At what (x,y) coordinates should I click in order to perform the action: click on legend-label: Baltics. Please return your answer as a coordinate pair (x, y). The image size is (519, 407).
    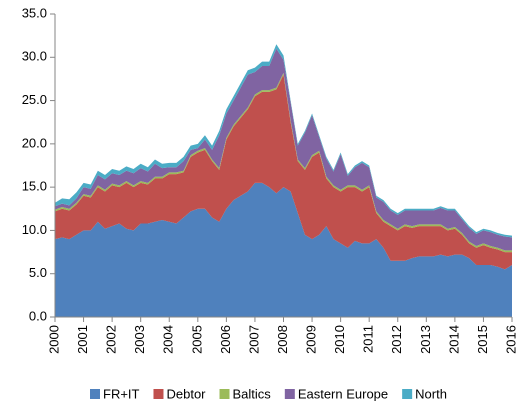
    Looking at the image, I should click on (252, 393).